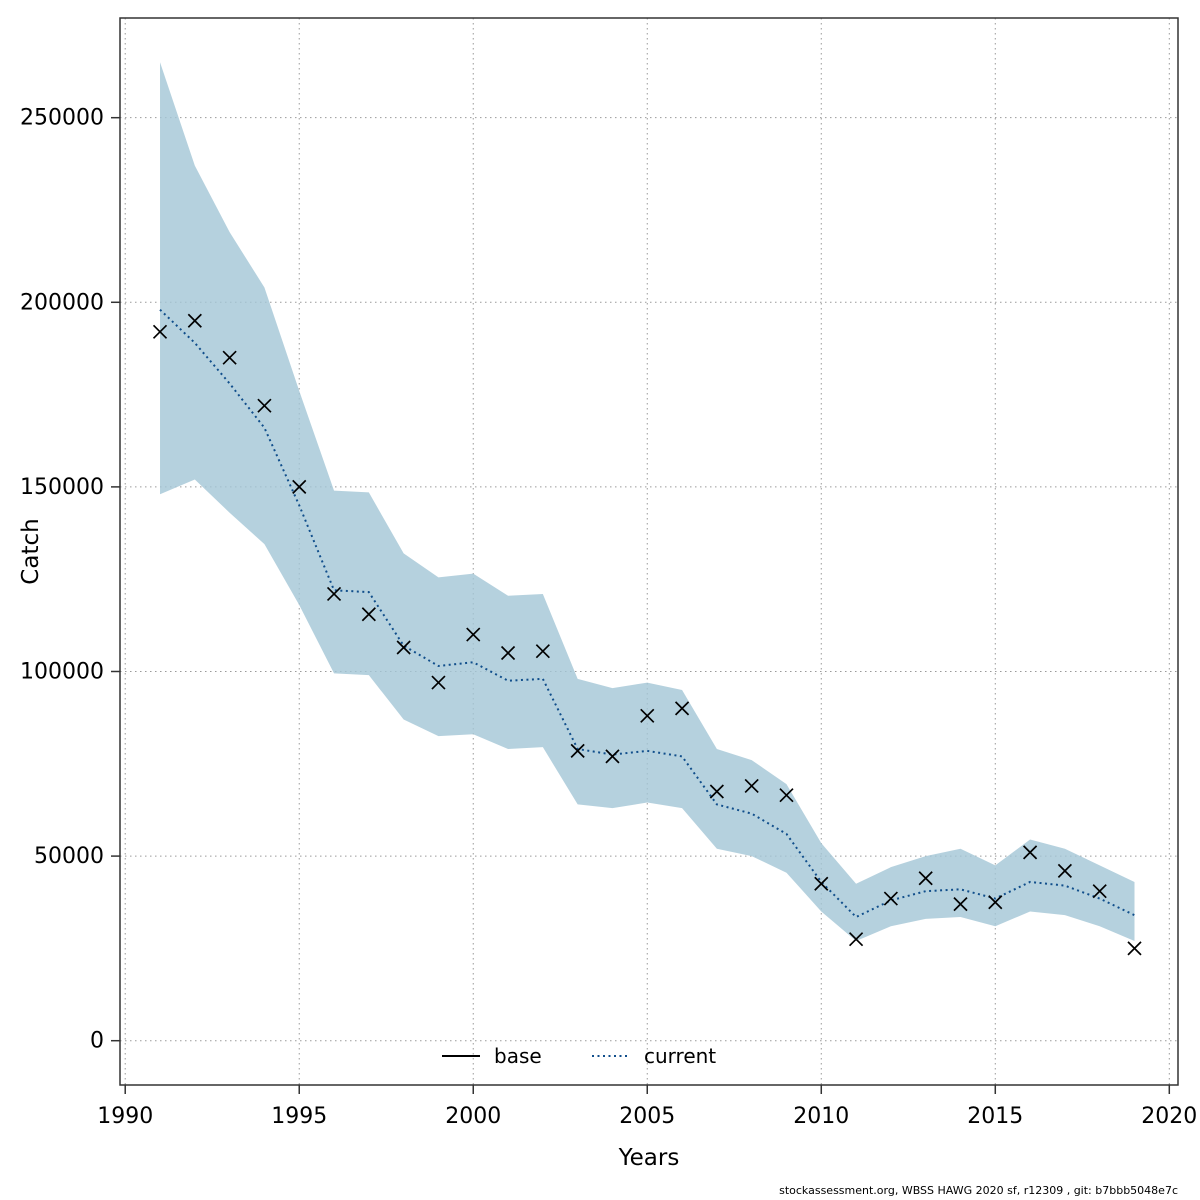 Image resolution: width=1200 pixels, height=1200 pixels. I want to click on x-tick-label: 2000, so click(473, 1116).